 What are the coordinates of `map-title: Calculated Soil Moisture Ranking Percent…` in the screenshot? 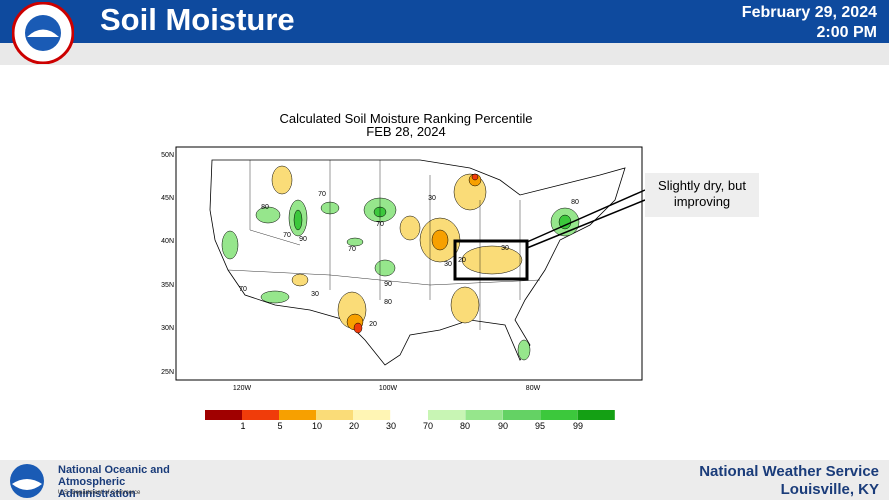 It's located at (406, 118).